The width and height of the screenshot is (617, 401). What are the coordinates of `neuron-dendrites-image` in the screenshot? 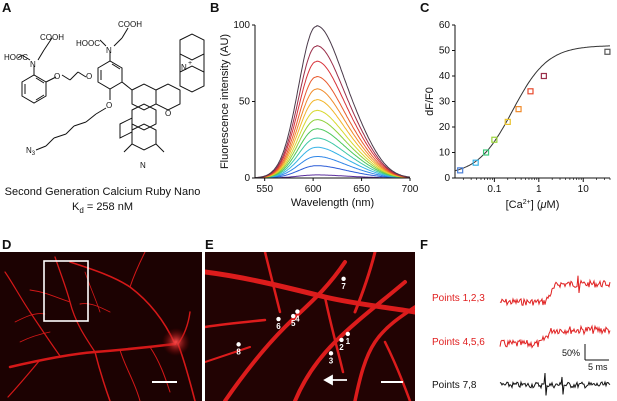 It's located at (101, 326).